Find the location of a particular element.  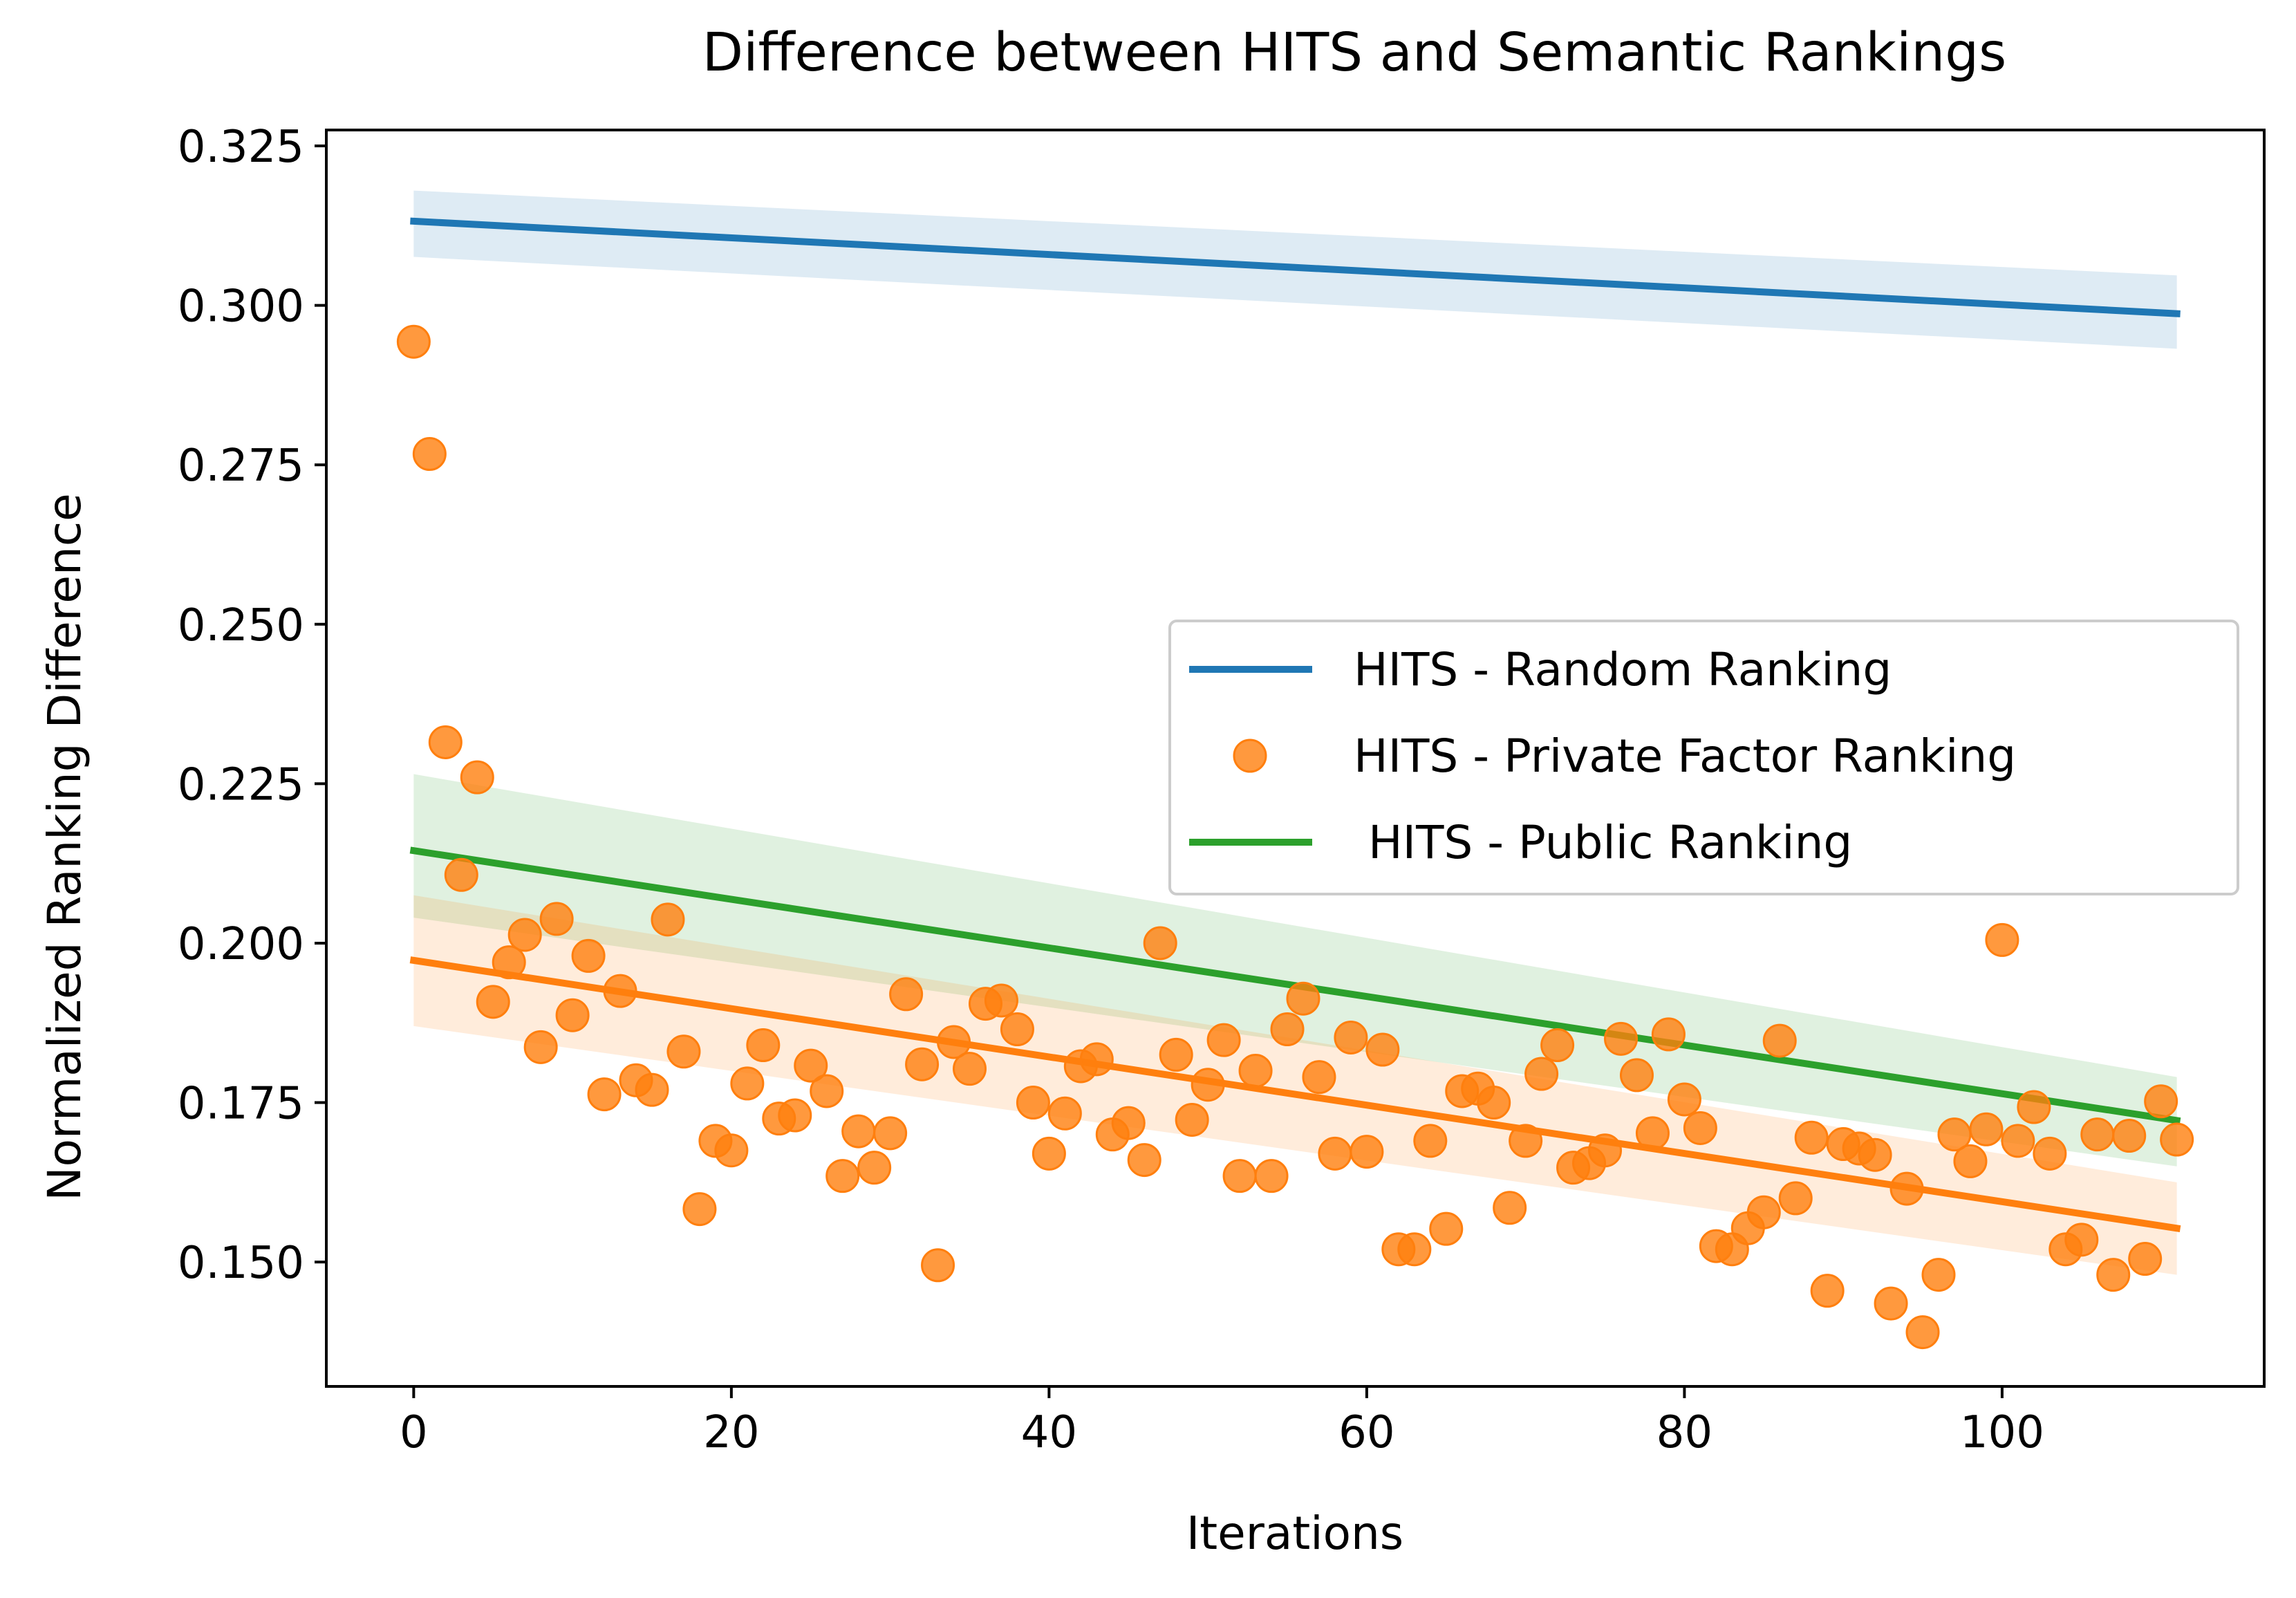

y-tick-label: 0.325 is located at coordinates (241, 147).